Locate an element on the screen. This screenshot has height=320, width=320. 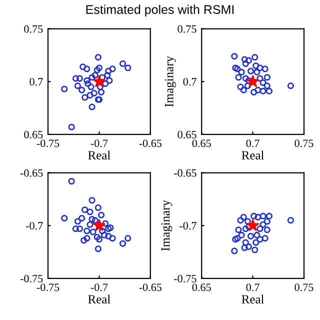
chart-title: Estimated poles with RSMI is located at coordinates (160, 10).